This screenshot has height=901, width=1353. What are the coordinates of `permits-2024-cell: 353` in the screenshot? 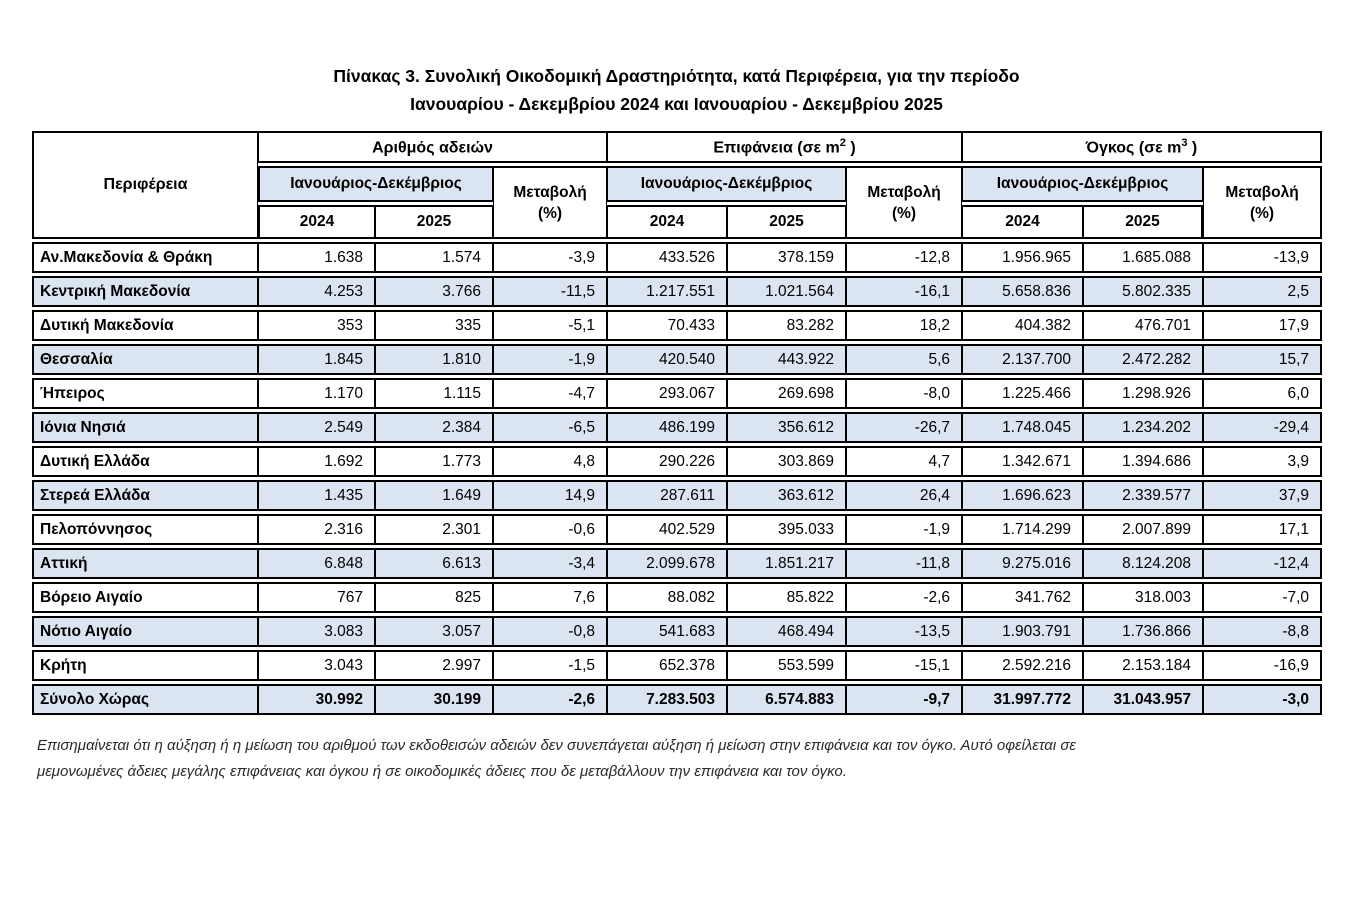 It's located at (316, 325).